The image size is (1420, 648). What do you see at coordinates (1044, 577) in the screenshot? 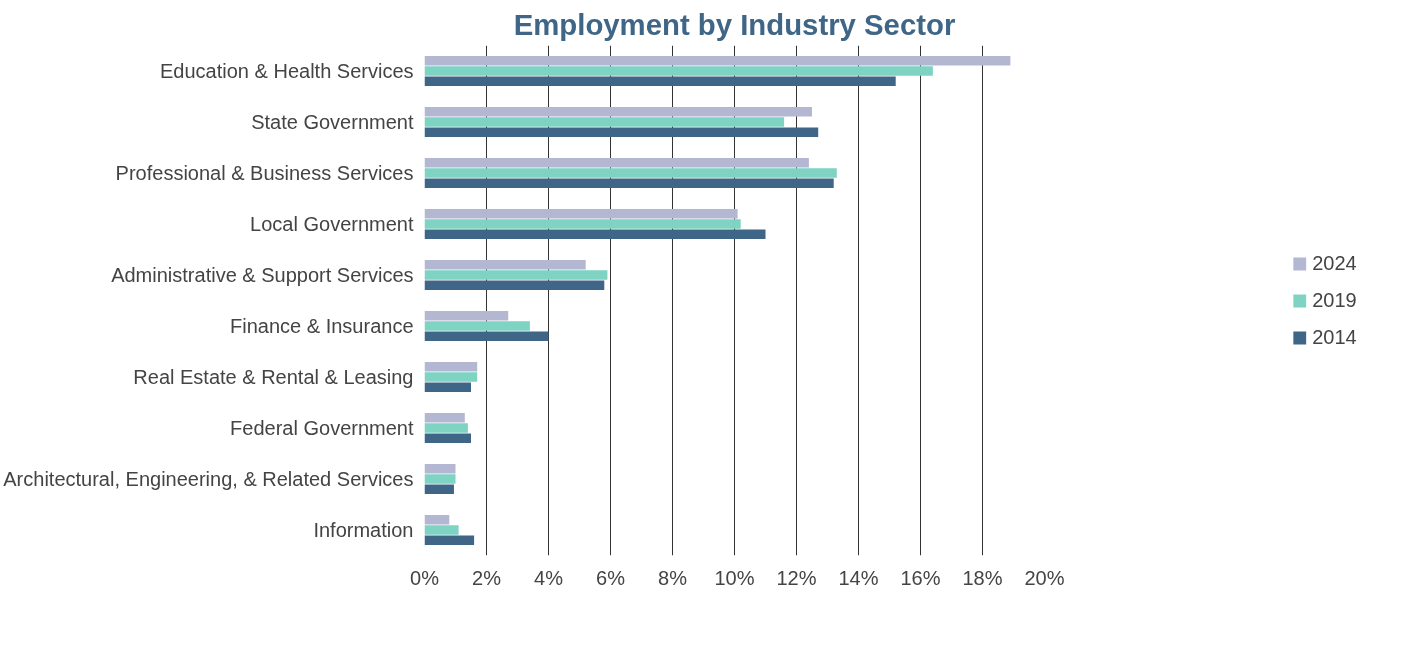
I see `x-tick-label: 20%` at bounding box center [1044, 577].